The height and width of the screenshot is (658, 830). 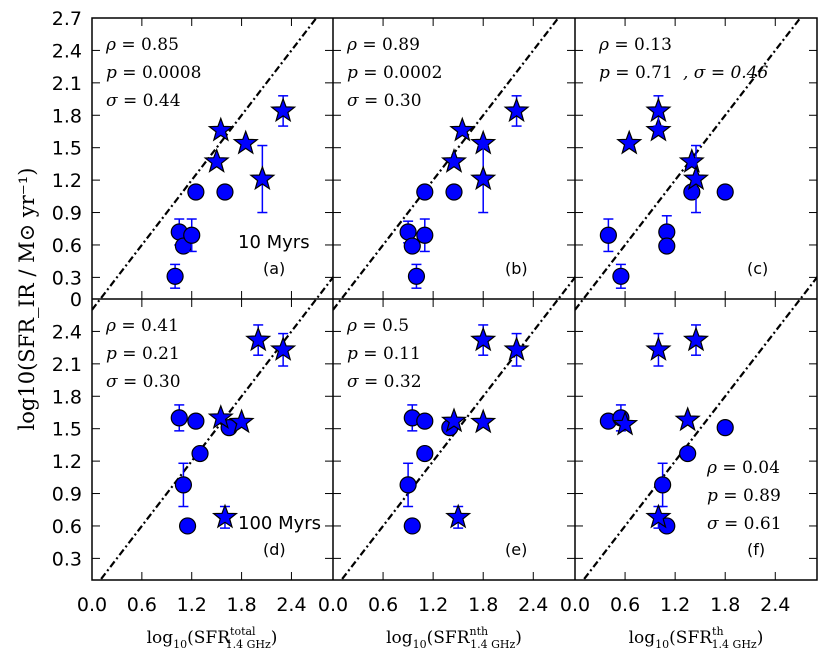 What do you see at coordinates (67, 397) in the screenshot?
I see `y-tick-label: 1.8` at bounding box center [67, 397].